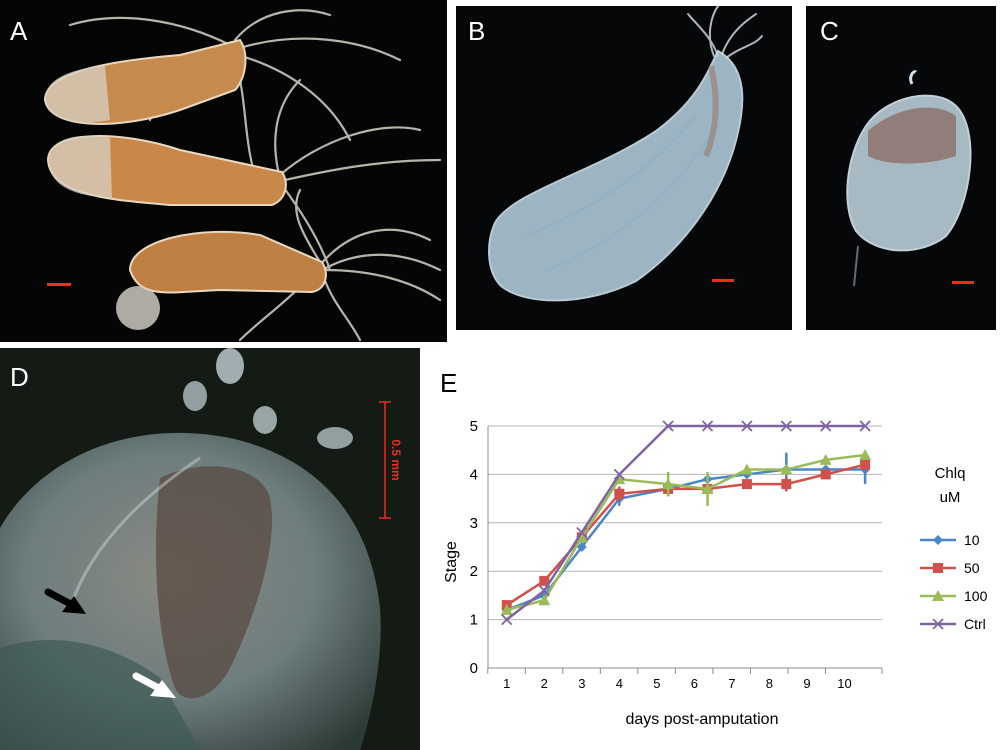 Image resolution: width=1000 pixels, height=750 pixels. I want to click on scale-bar-d, so click(385, 460).